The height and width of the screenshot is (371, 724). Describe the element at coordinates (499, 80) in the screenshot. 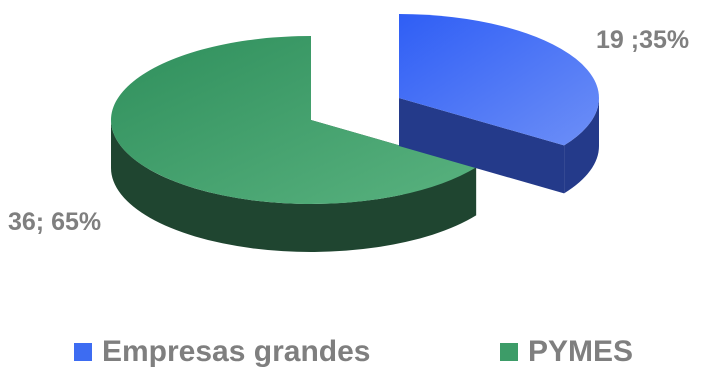

I see `pie-slice-top-empresas-grandes` at that location.